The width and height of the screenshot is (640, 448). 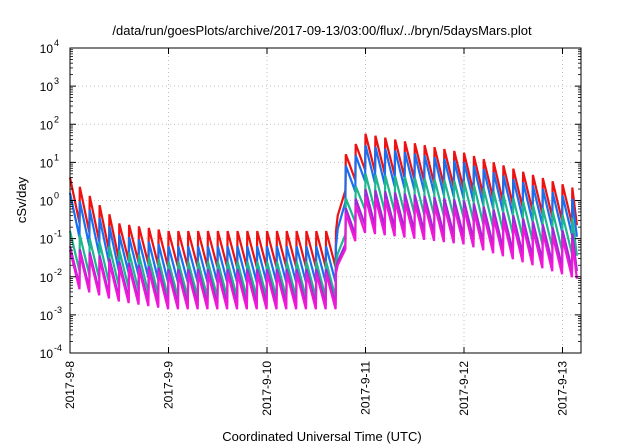 I want to click on y-tick-exponent: 2, so click(x=56, y=119).